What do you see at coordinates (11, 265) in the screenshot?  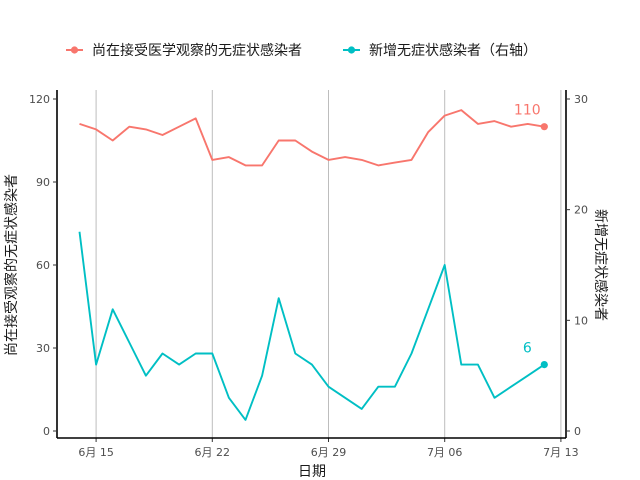 I see `y-axis-title: 尚在接受观察的无症状感染者` at bounding box center [11, 265].